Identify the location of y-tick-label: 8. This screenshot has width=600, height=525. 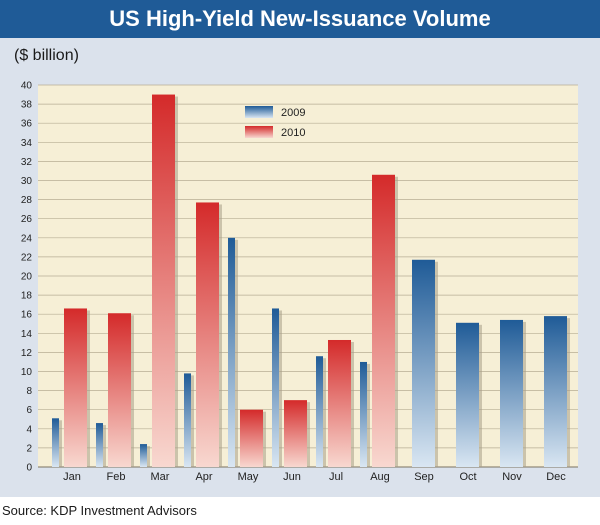
(29, 391).